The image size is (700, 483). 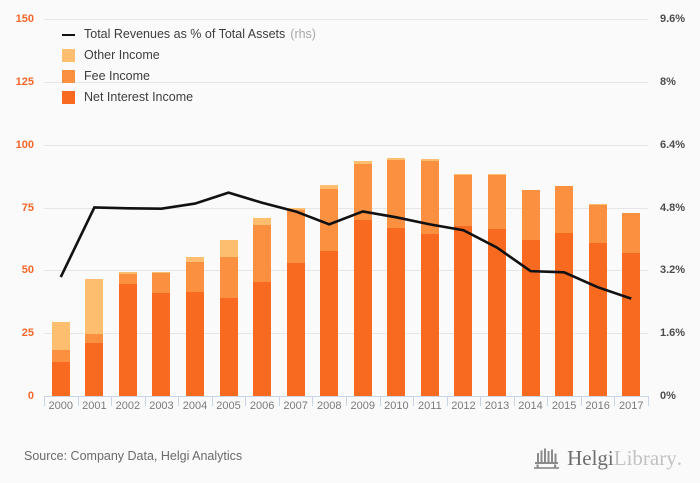 I want to click on legend-swatch-icon, so click(x=68, y=76).